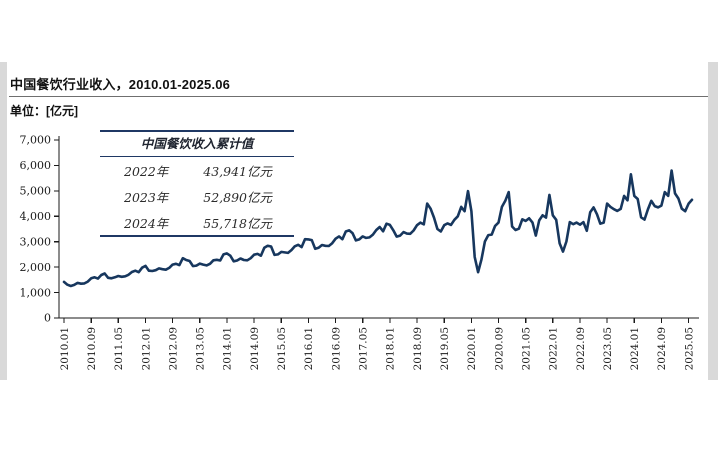  I want to click on svg-text: 4,000, so click(36, 216).